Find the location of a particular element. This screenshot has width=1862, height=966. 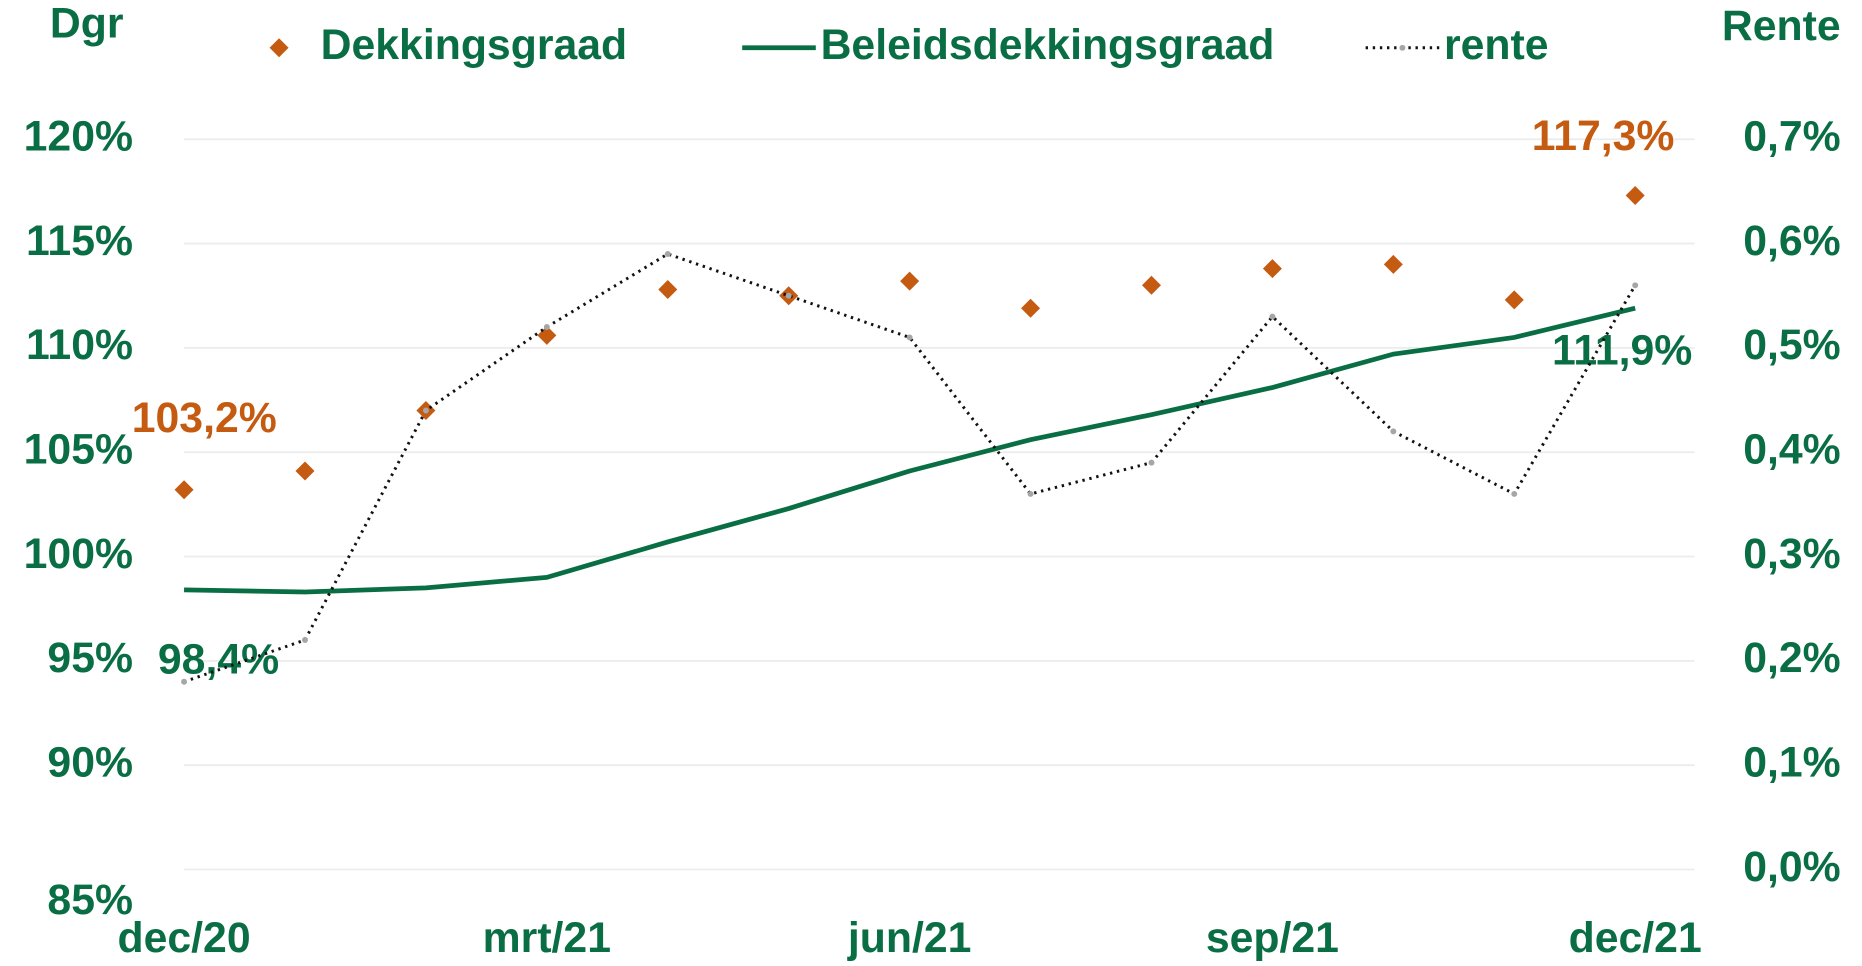

y2-tick-label: 0,3% is located at coordinates (1791, 554).